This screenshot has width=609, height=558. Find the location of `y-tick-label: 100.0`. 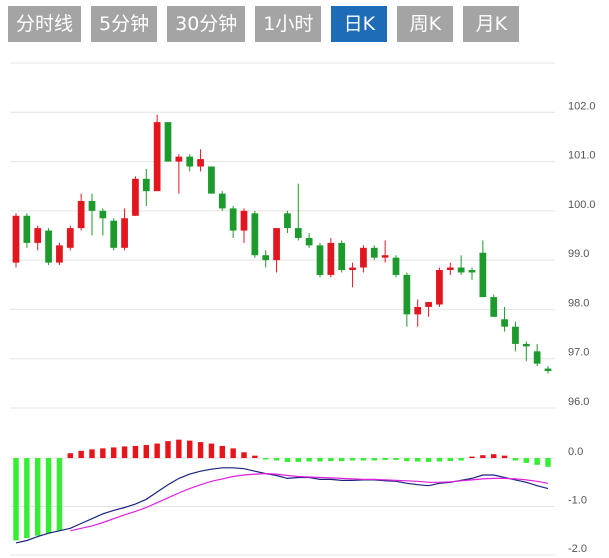

y-tick-label: 100.0 is located at coordinates (582, 205).